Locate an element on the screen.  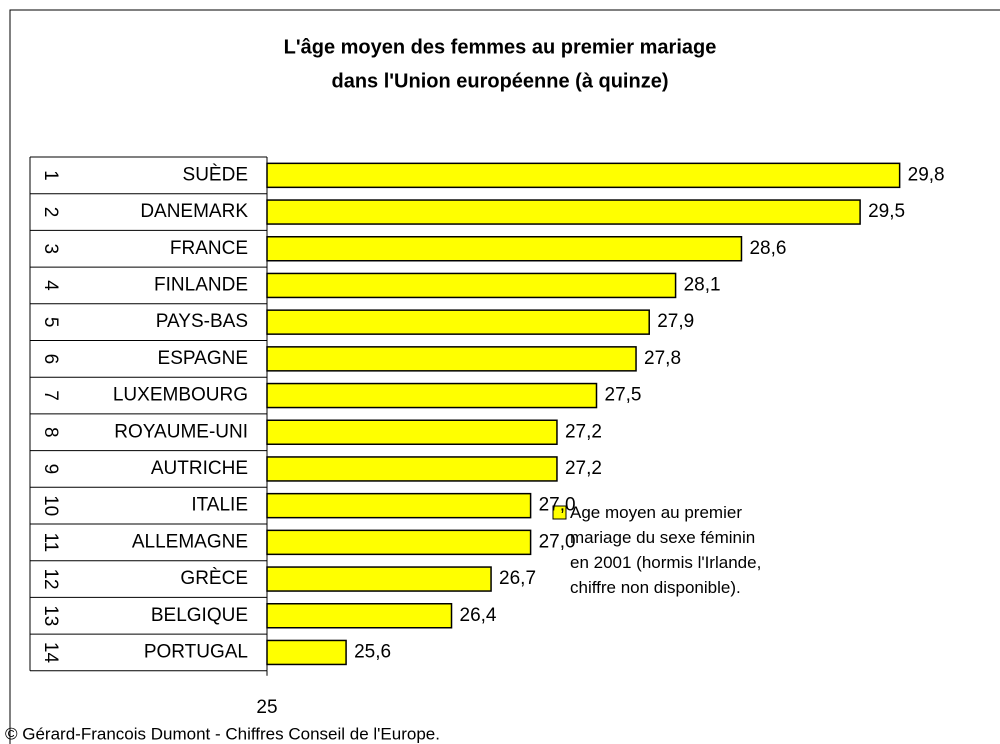
category-label: AUTRICHE is located at coordinates (199, 468).